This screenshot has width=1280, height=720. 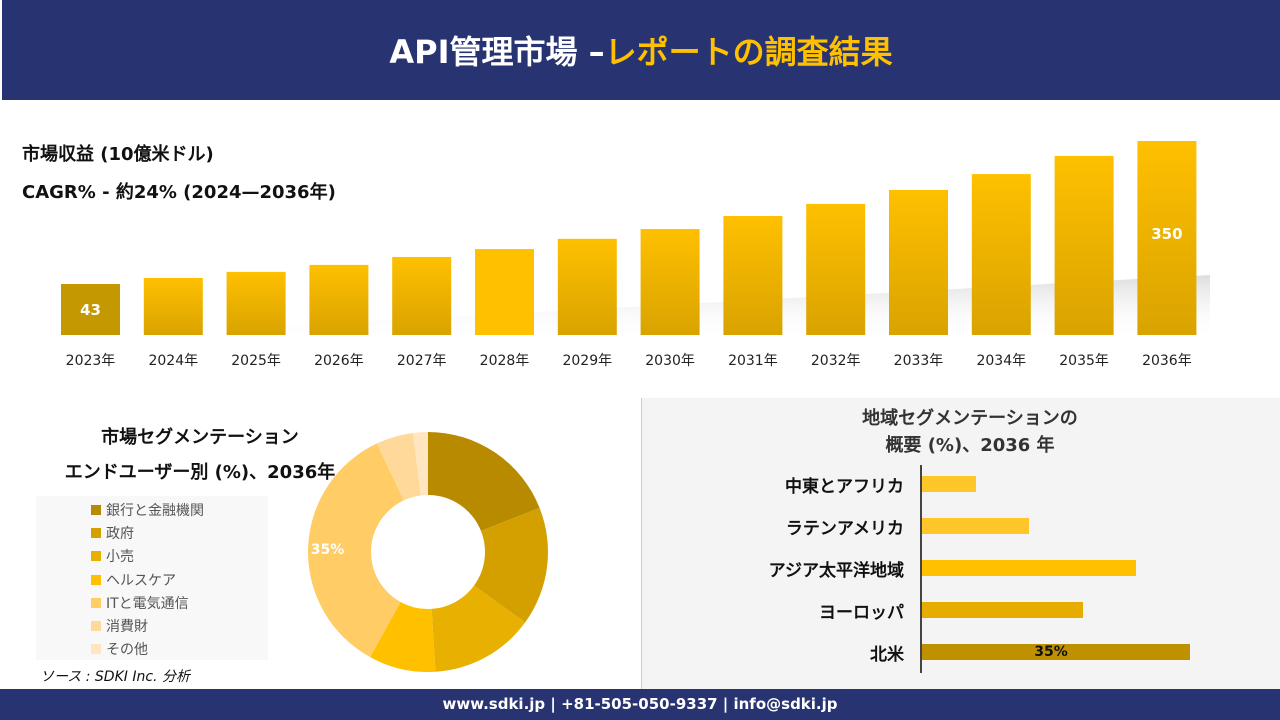 I want to click on year-tick-label: 2030年, so click(x=670, y=361).